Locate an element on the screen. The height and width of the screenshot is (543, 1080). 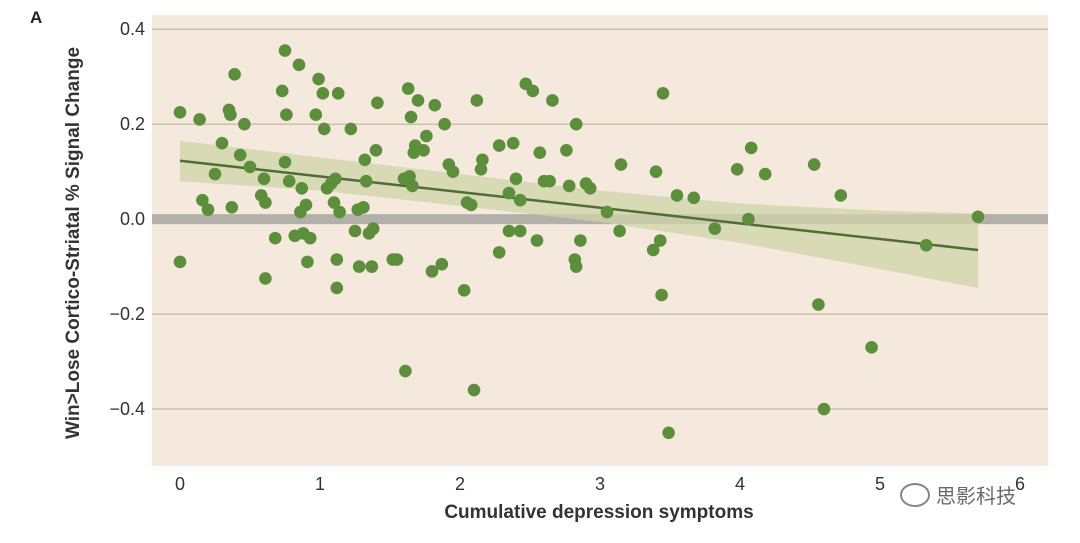
y-tick-label: 0.4 is located at coordinates (132, 29).